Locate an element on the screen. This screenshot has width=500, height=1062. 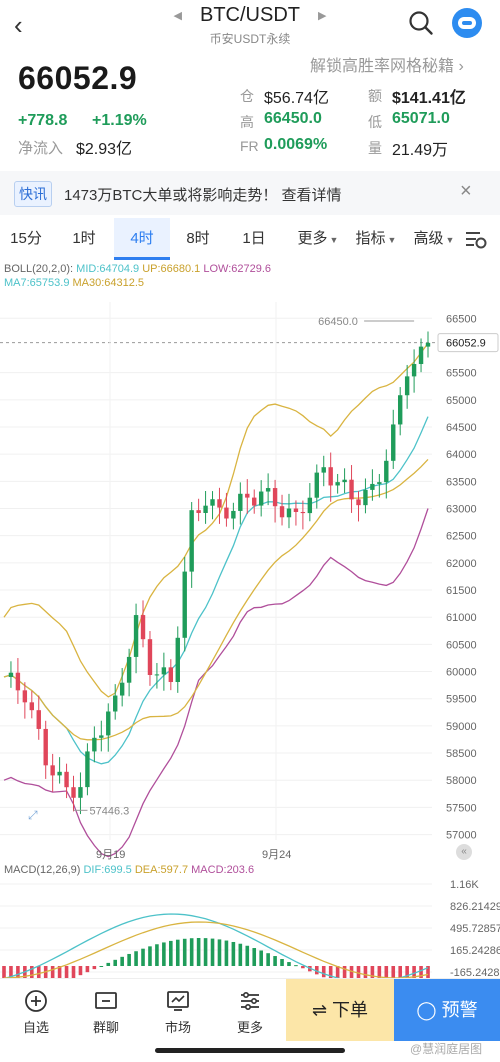
place-order-button: ⇌ 下单 is located at coordinates (340, 1010).